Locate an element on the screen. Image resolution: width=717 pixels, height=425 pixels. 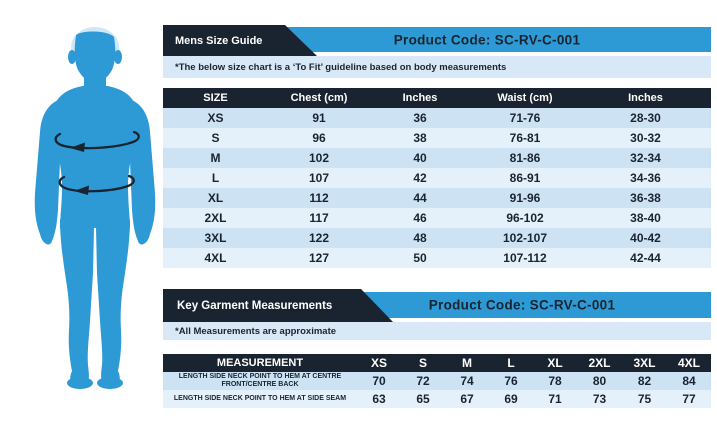
waist-in-cell: 28-30 is located at coordinates (645, 118).